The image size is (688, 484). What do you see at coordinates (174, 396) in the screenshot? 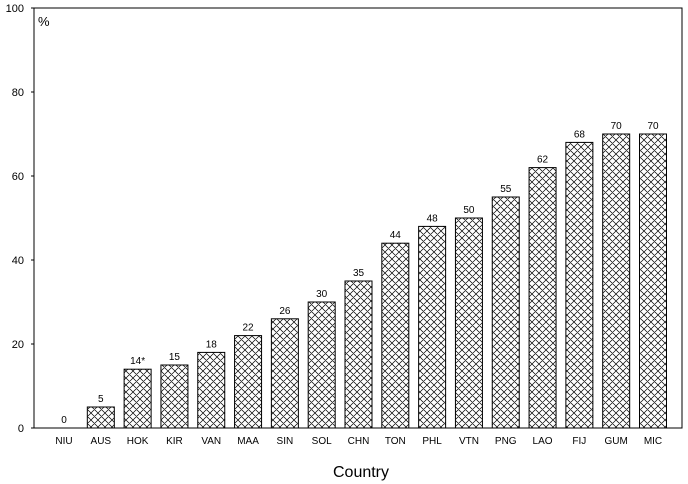
I see `bar-kir` at bounding box center [174, 396].